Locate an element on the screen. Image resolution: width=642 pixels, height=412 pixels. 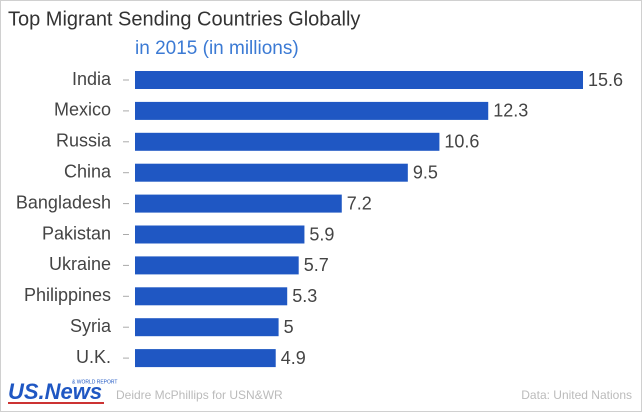
value-label: 5.3 is located at coordinates (304, 296).